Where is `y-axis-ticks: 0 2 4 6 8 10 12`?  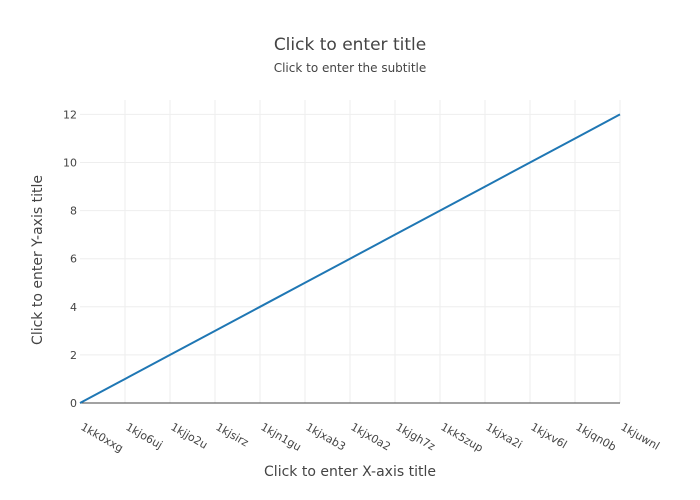 y-axis-ticks: 0 2 4 6 8 10 12 is located at coordinates (70, 259).